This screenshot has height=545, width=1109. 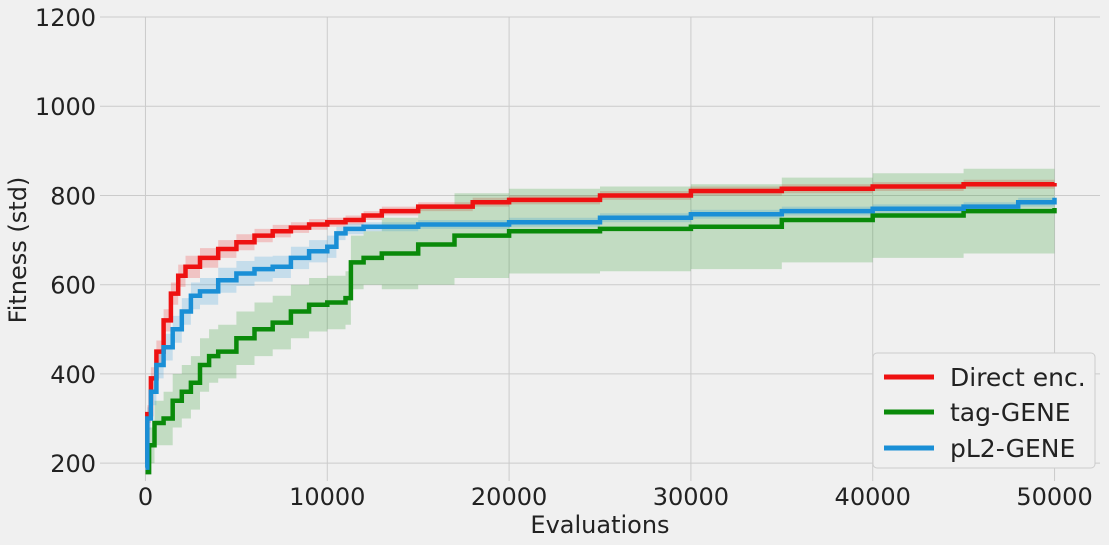 What do you see at coordinates (873, 497) in the screenshot?
I see `x-tick-label: 40000` at bounding box center [873, 497].